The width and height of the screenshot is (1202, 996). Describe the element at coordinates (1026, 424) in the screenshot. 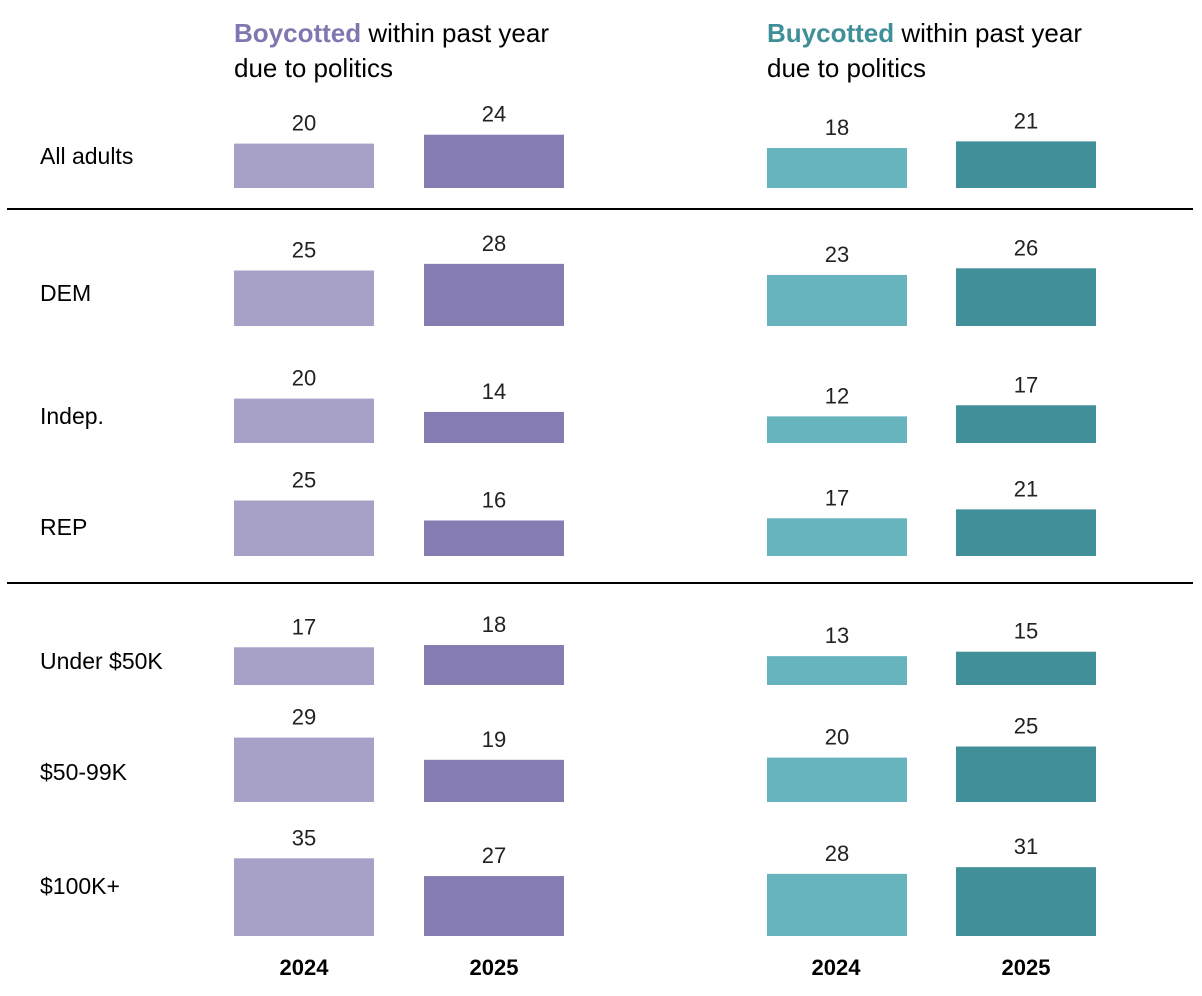

I see `bar-buycotted-2025-indep` at that location.